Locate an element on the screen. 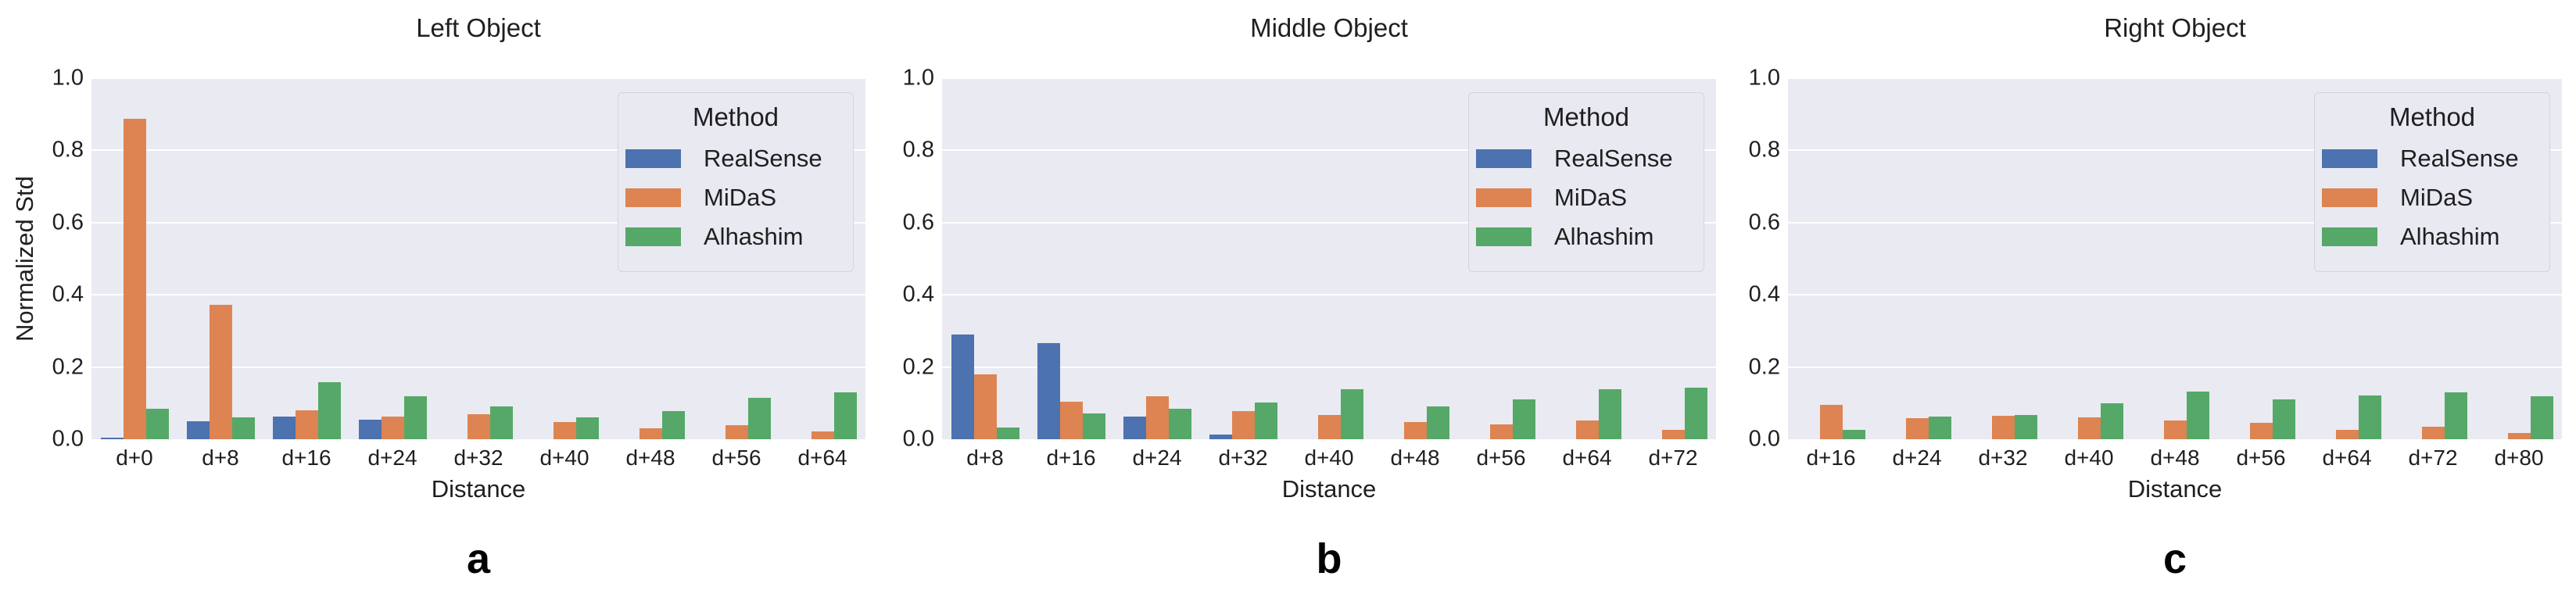 This screenshot has width=2576, height=594. legend-entry: MiDaS is located at coordinates (739, 198).